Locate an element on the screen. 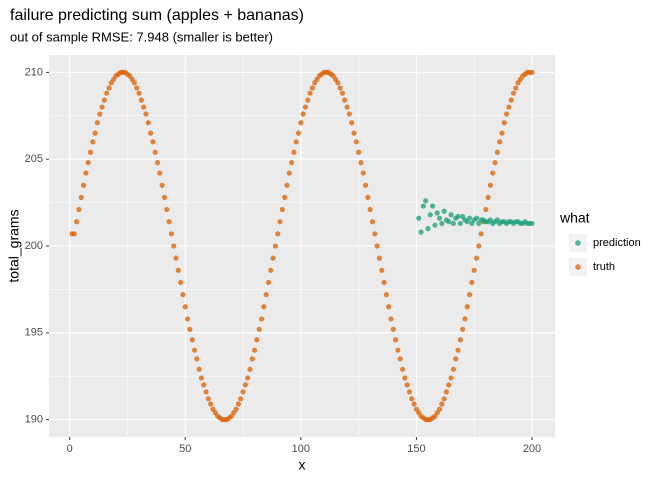  x-axis-label: x is located at coordinates (302, 465).